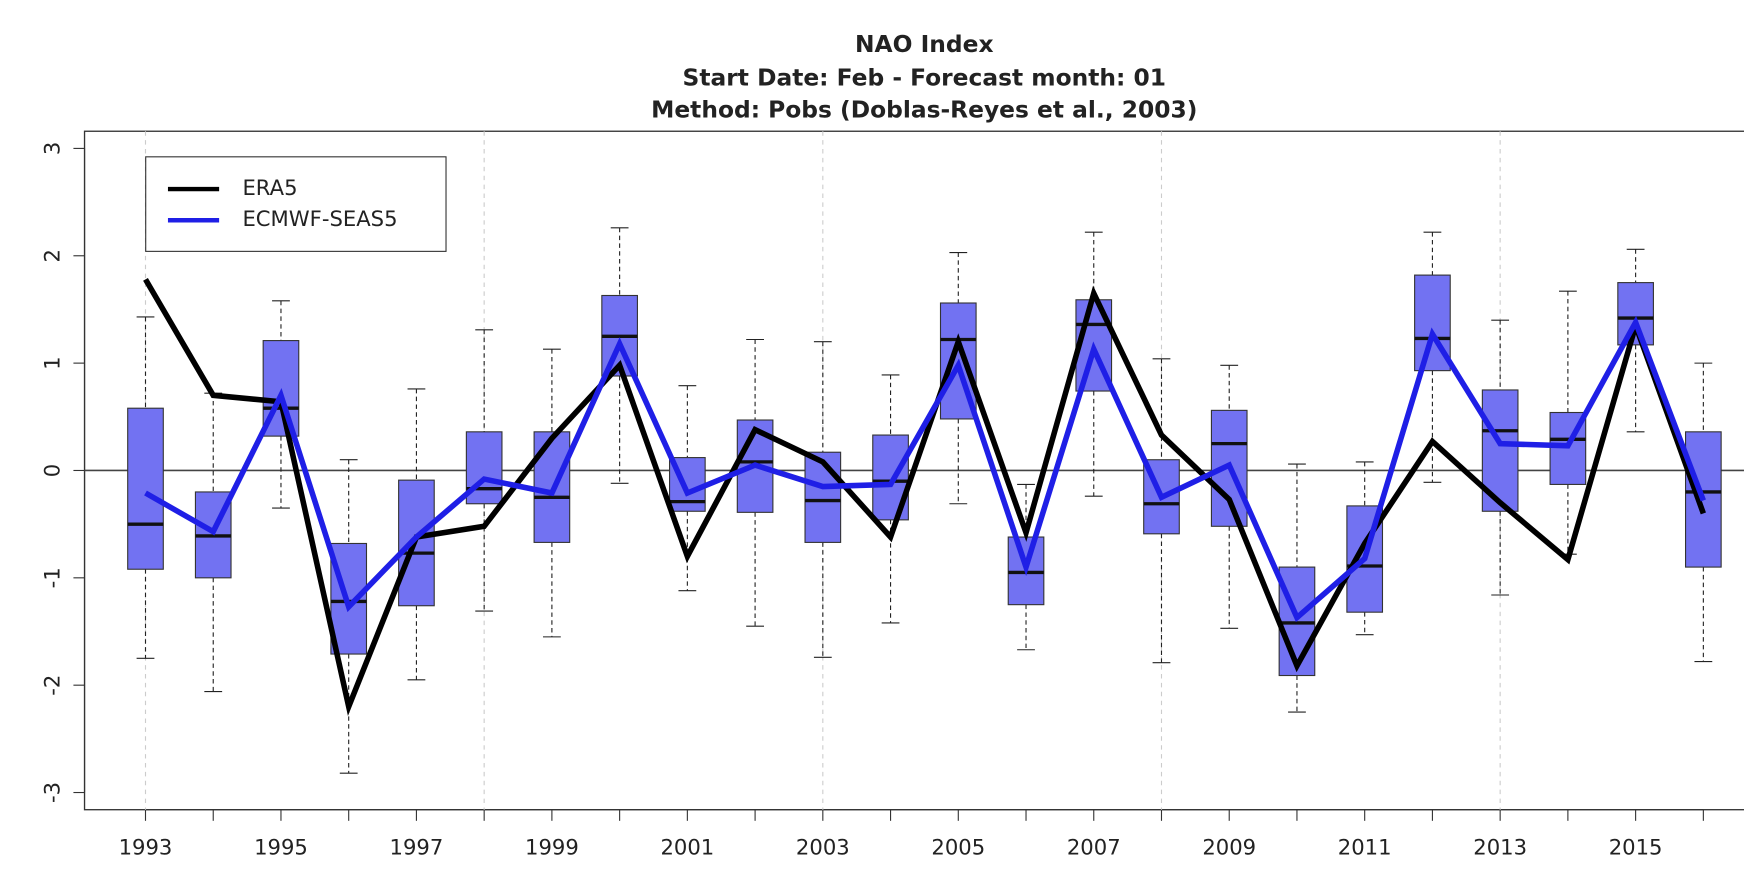 The width and height of the screenshot is (1744, 886). What do you see at coordinates (146, 847) in the screenshot?
I see `x-tick-label: 1993` at bounding box center [146, 847].